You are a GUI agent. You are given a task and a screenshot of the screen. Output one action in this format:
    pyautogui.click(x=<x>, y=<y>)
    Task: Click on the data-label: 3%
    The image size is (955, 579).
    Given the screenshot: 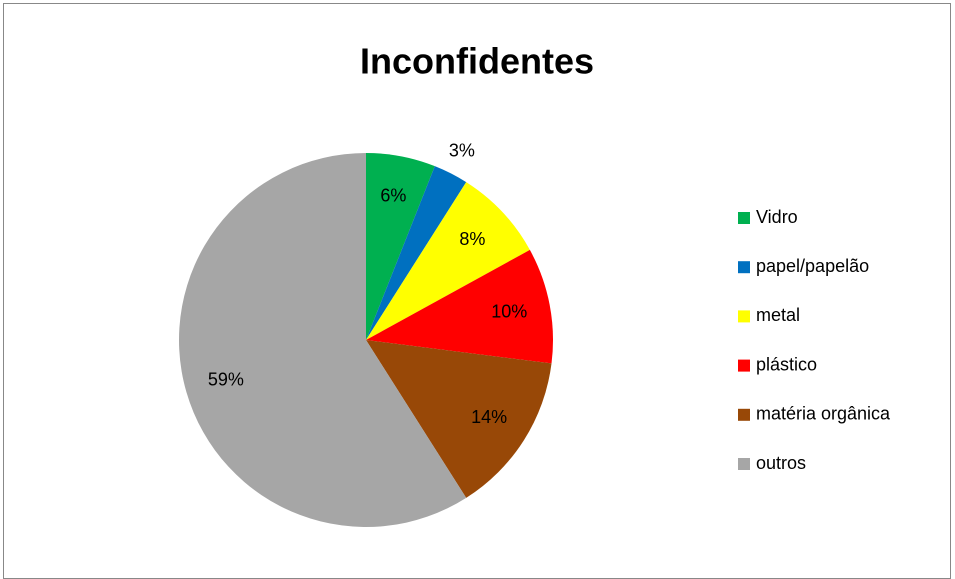 What is the action you would take?
    pyautogui.click(x=462, y=150)
    